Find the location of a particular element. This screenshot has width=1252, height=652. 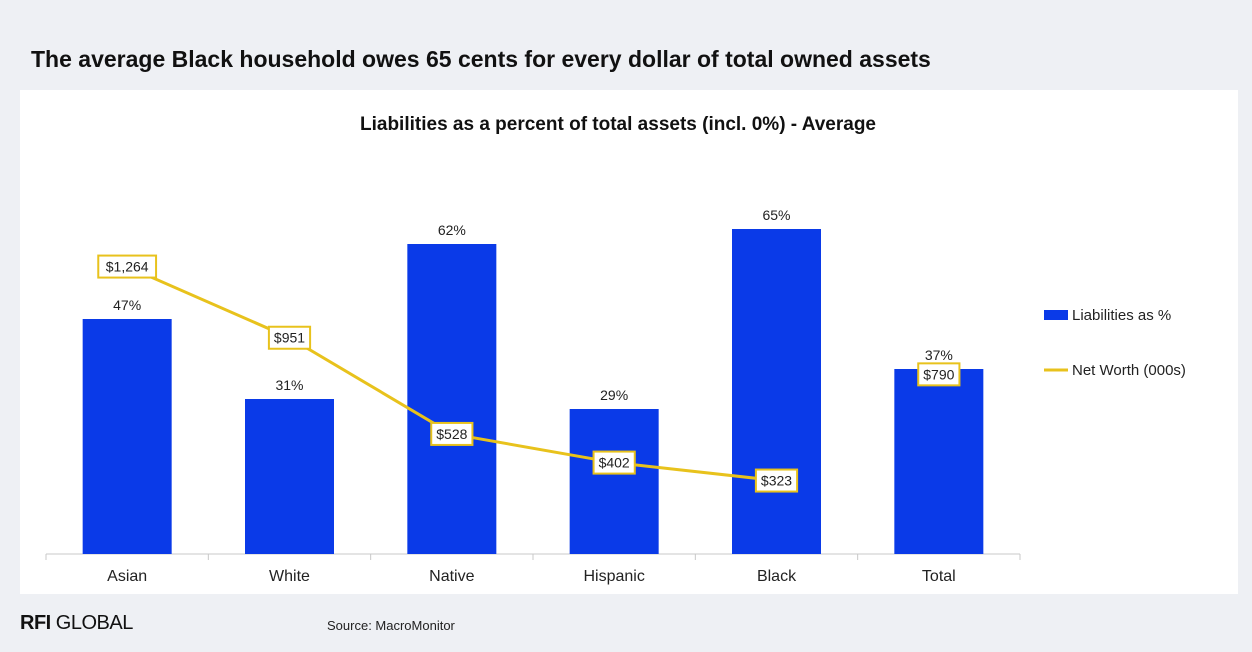

bar-asian is located at coordinates (127, 436).